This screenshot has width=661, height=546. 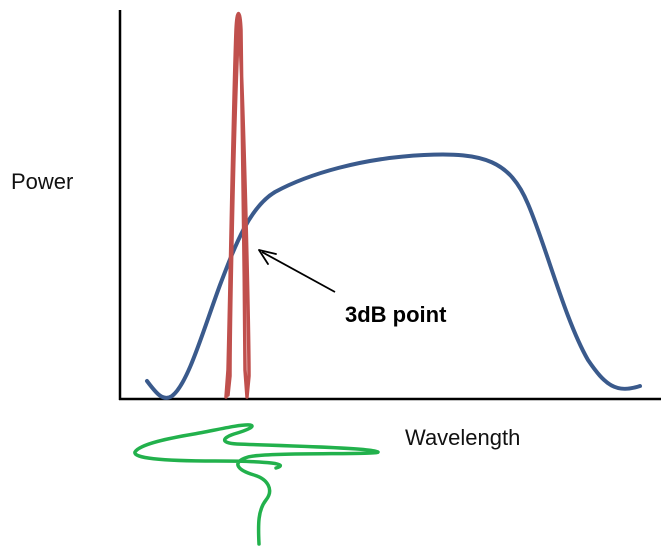 I want to click on annotation-arrow, so click(x=297, y=271).